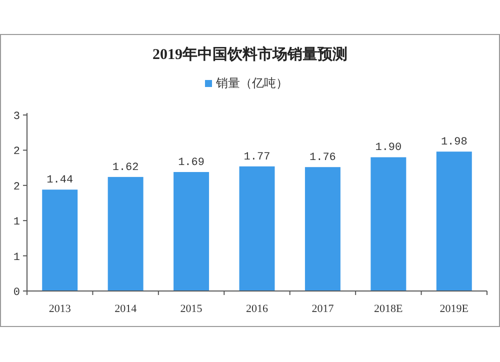 This screenshot has height=362, width=500. Describe the element at coordinates (60, 309) in the screenshot. I see `x-tick-label: 2013` at that location.